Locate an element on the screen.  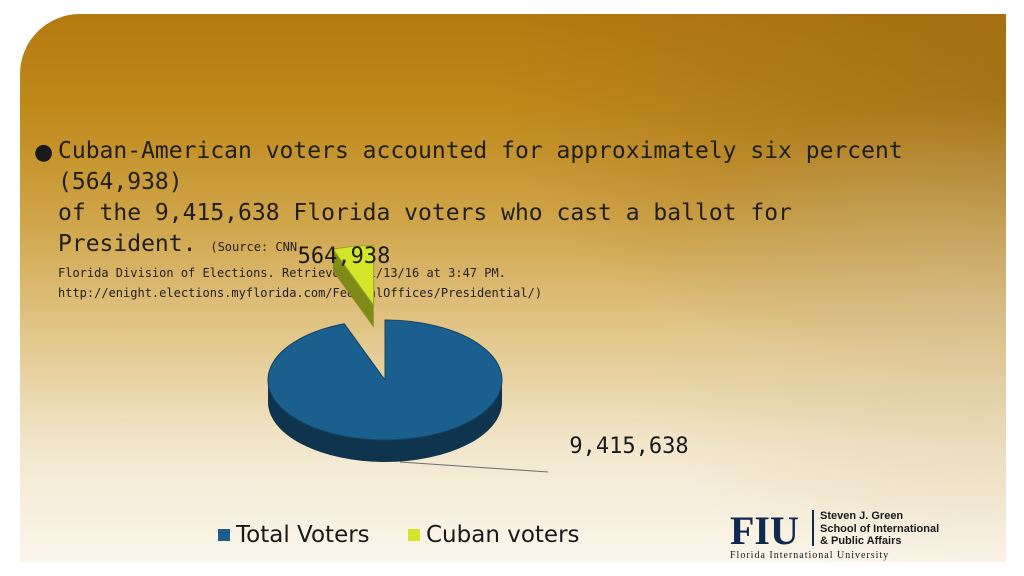
leader-line-total-voters is located at coordinates (474, 467).